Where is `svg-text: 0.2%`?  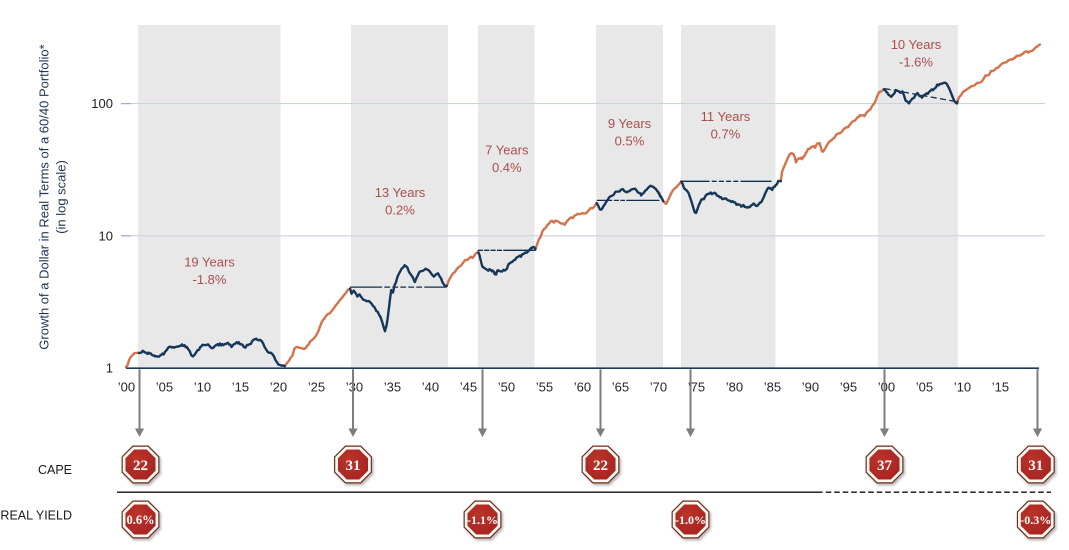 svg-text: 0.2% is located at coordinates (400, 210).